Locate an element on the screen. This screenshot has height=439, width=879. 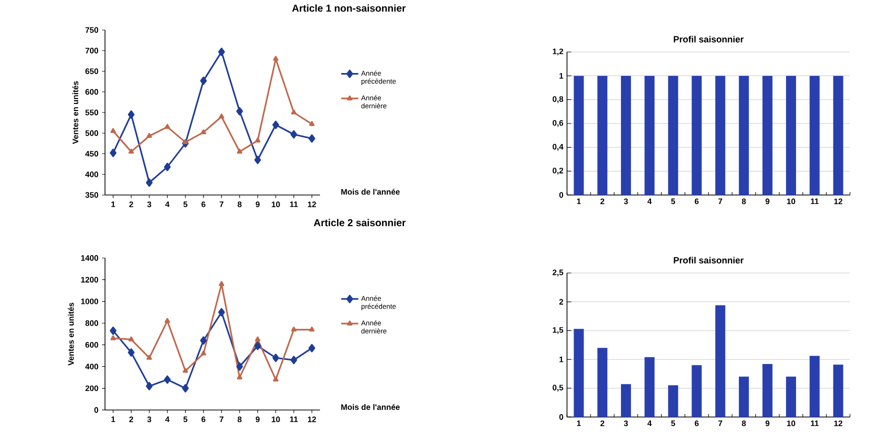
y-tick-label: 1000 is located at coordinates (89, 301).